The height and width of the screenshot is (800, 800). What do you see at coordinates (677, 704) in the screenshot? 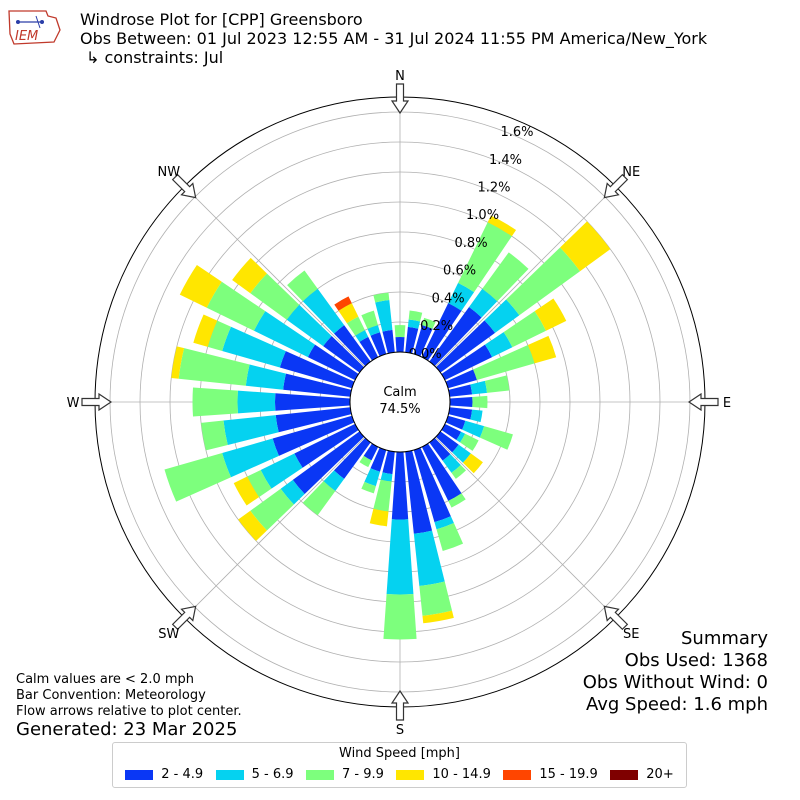
I see `summary-avg-speed: Avg Speed: 1.6 mph` at bounding box center [677, 704].